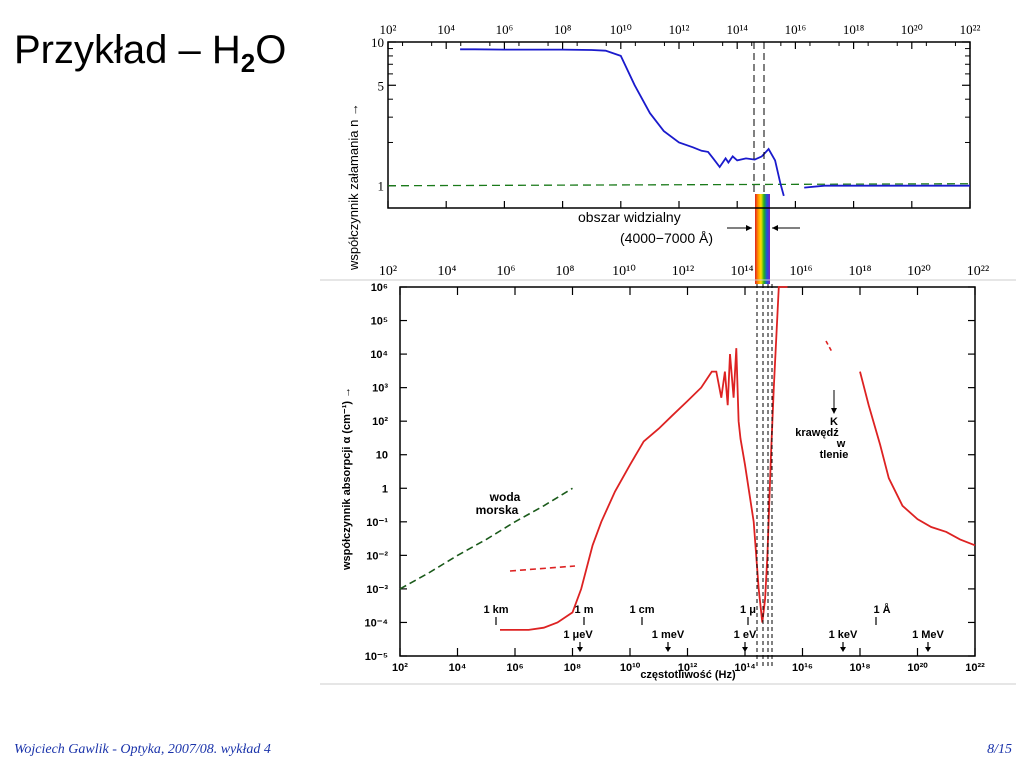  What do you see at coordinates (565, 271) in the screenshot?
I see `bottom-top-tick-label: 10⁸` at bounding box center [565, 271].